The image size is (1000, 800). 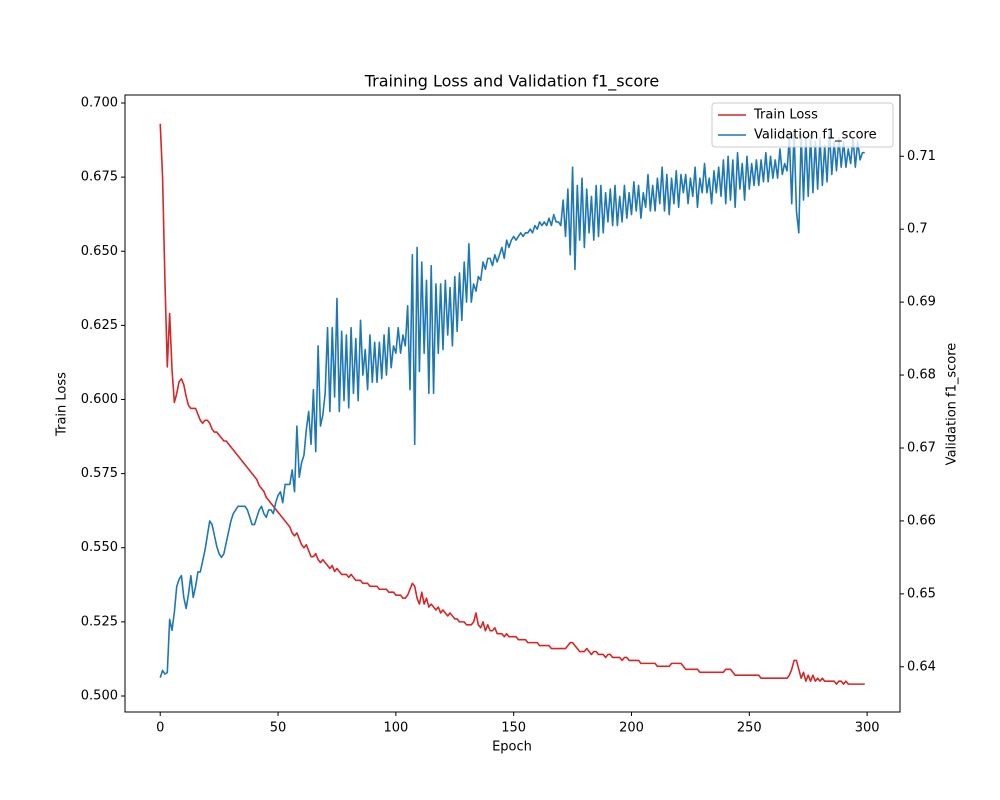 What do you see at coordinates (99, 473) in the screenshot?
I see `y-tick-label: 0.575` at bounding box center [99, 473].